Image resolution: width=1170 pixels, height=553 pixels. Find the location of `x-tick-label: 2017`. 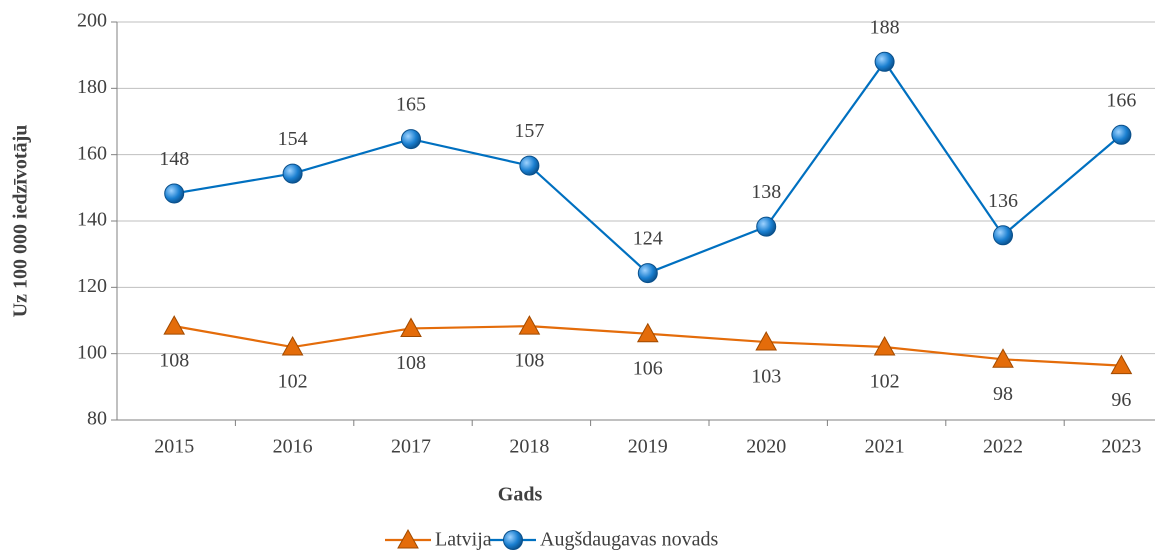

x-tick-label: 2017 is located at coordinates (411, 447).